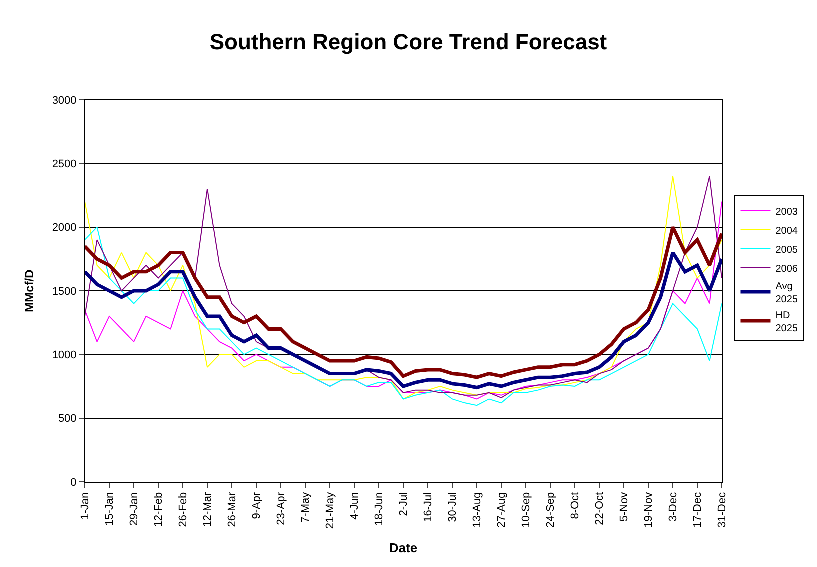 The image size is (817, 567). Describe the element at coordinates (355, 506) in the screenshot. I see `x-tick-label: 4-Jun` at that location.